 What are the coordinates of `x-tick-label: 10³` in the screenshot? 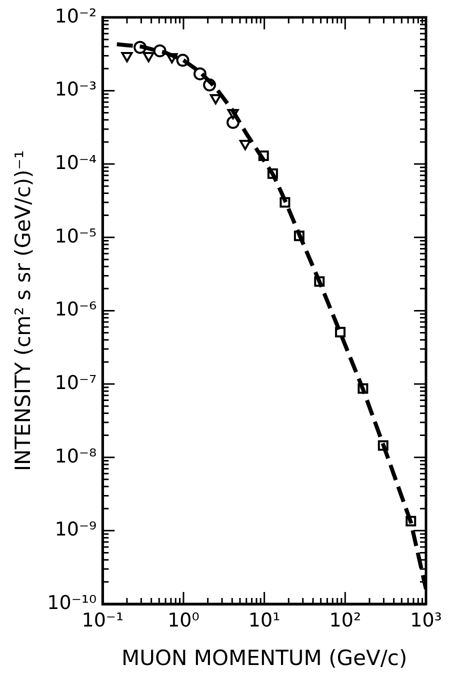 It's located at (426, 620).